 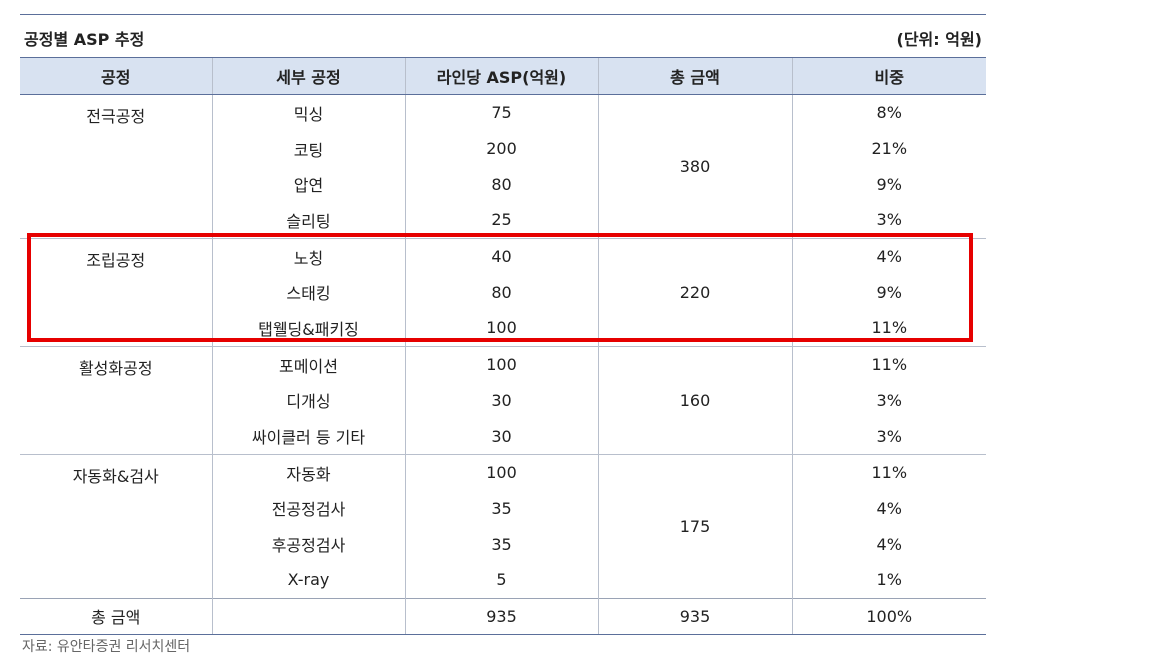 I want to click on table-row: X-ray 5 1%, so click(x=503, y=580).